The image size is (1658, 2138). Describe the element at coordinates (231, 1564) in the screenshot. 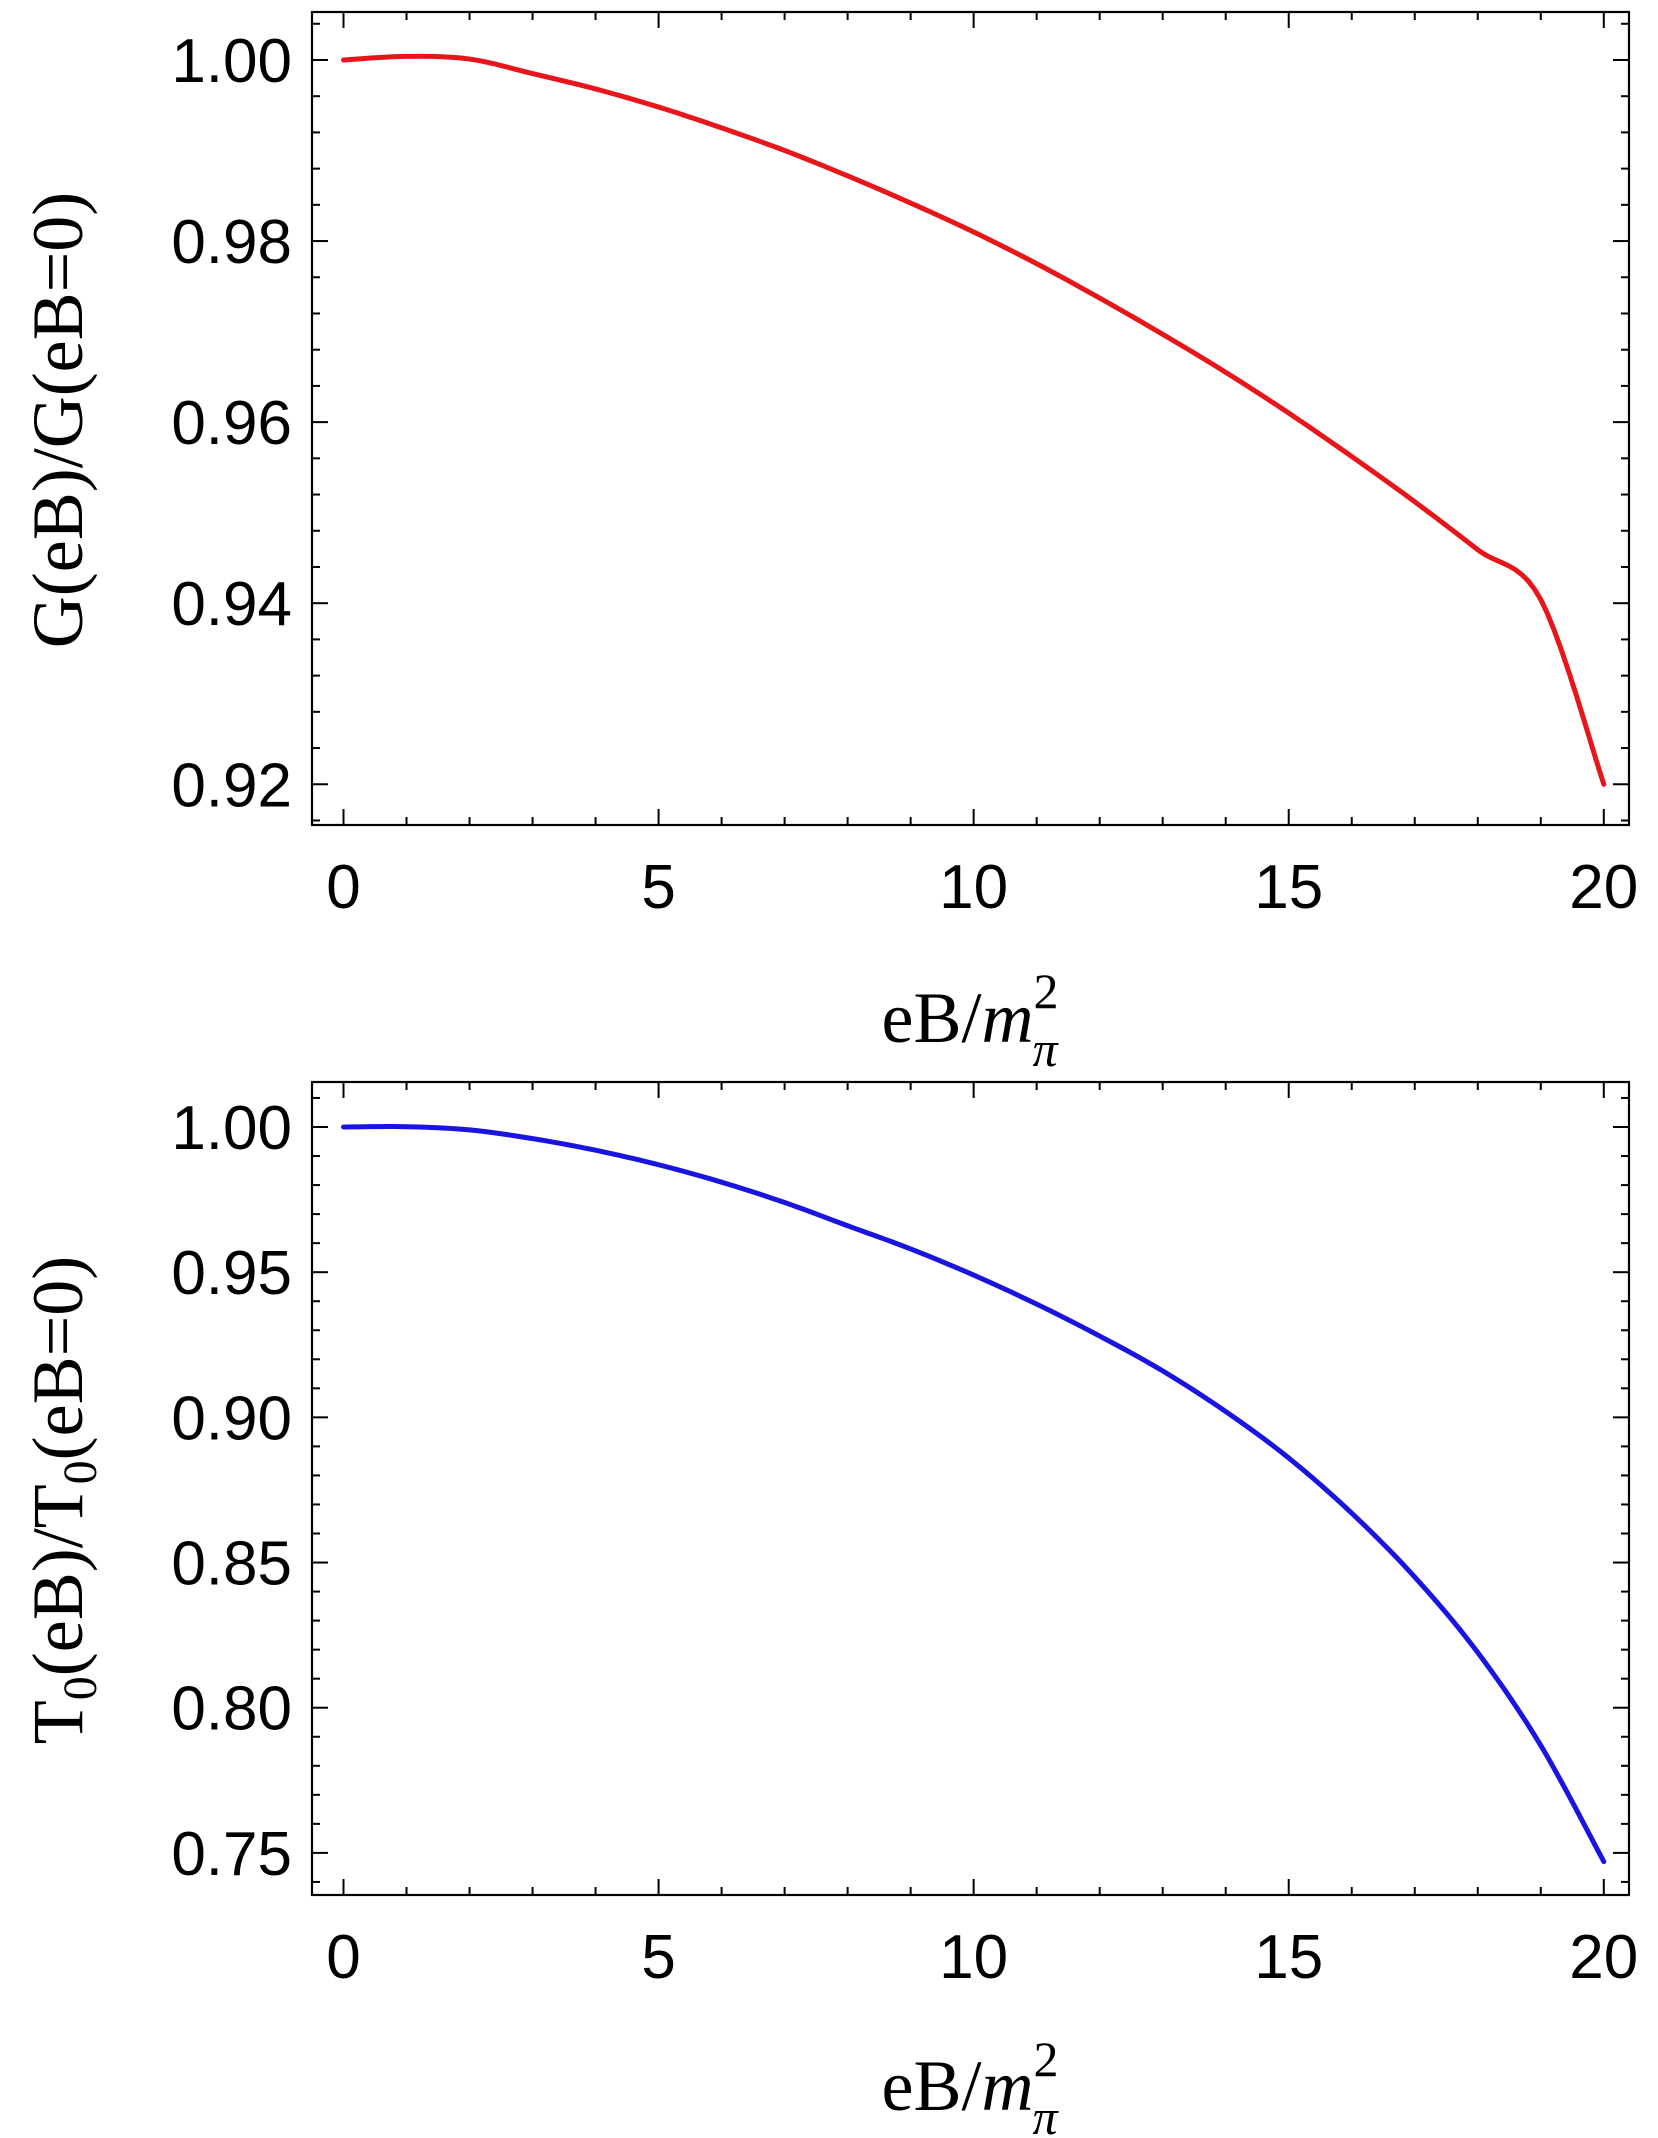

I see `bottom-y-tick-label: 0.85` at that location.